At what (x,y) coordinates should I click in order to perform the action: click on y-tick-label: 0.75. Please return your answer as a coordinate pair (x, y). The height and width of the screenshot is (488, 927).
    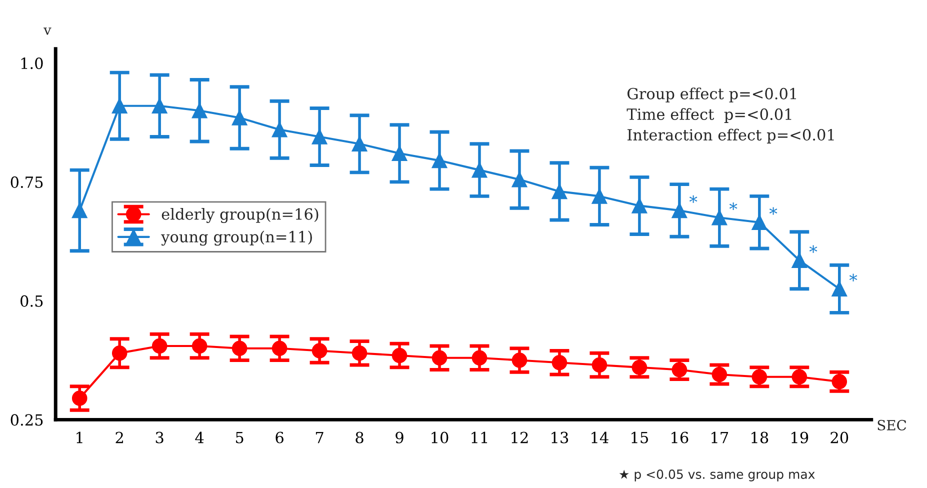
    Looking at the image, I should click on (26, 182).